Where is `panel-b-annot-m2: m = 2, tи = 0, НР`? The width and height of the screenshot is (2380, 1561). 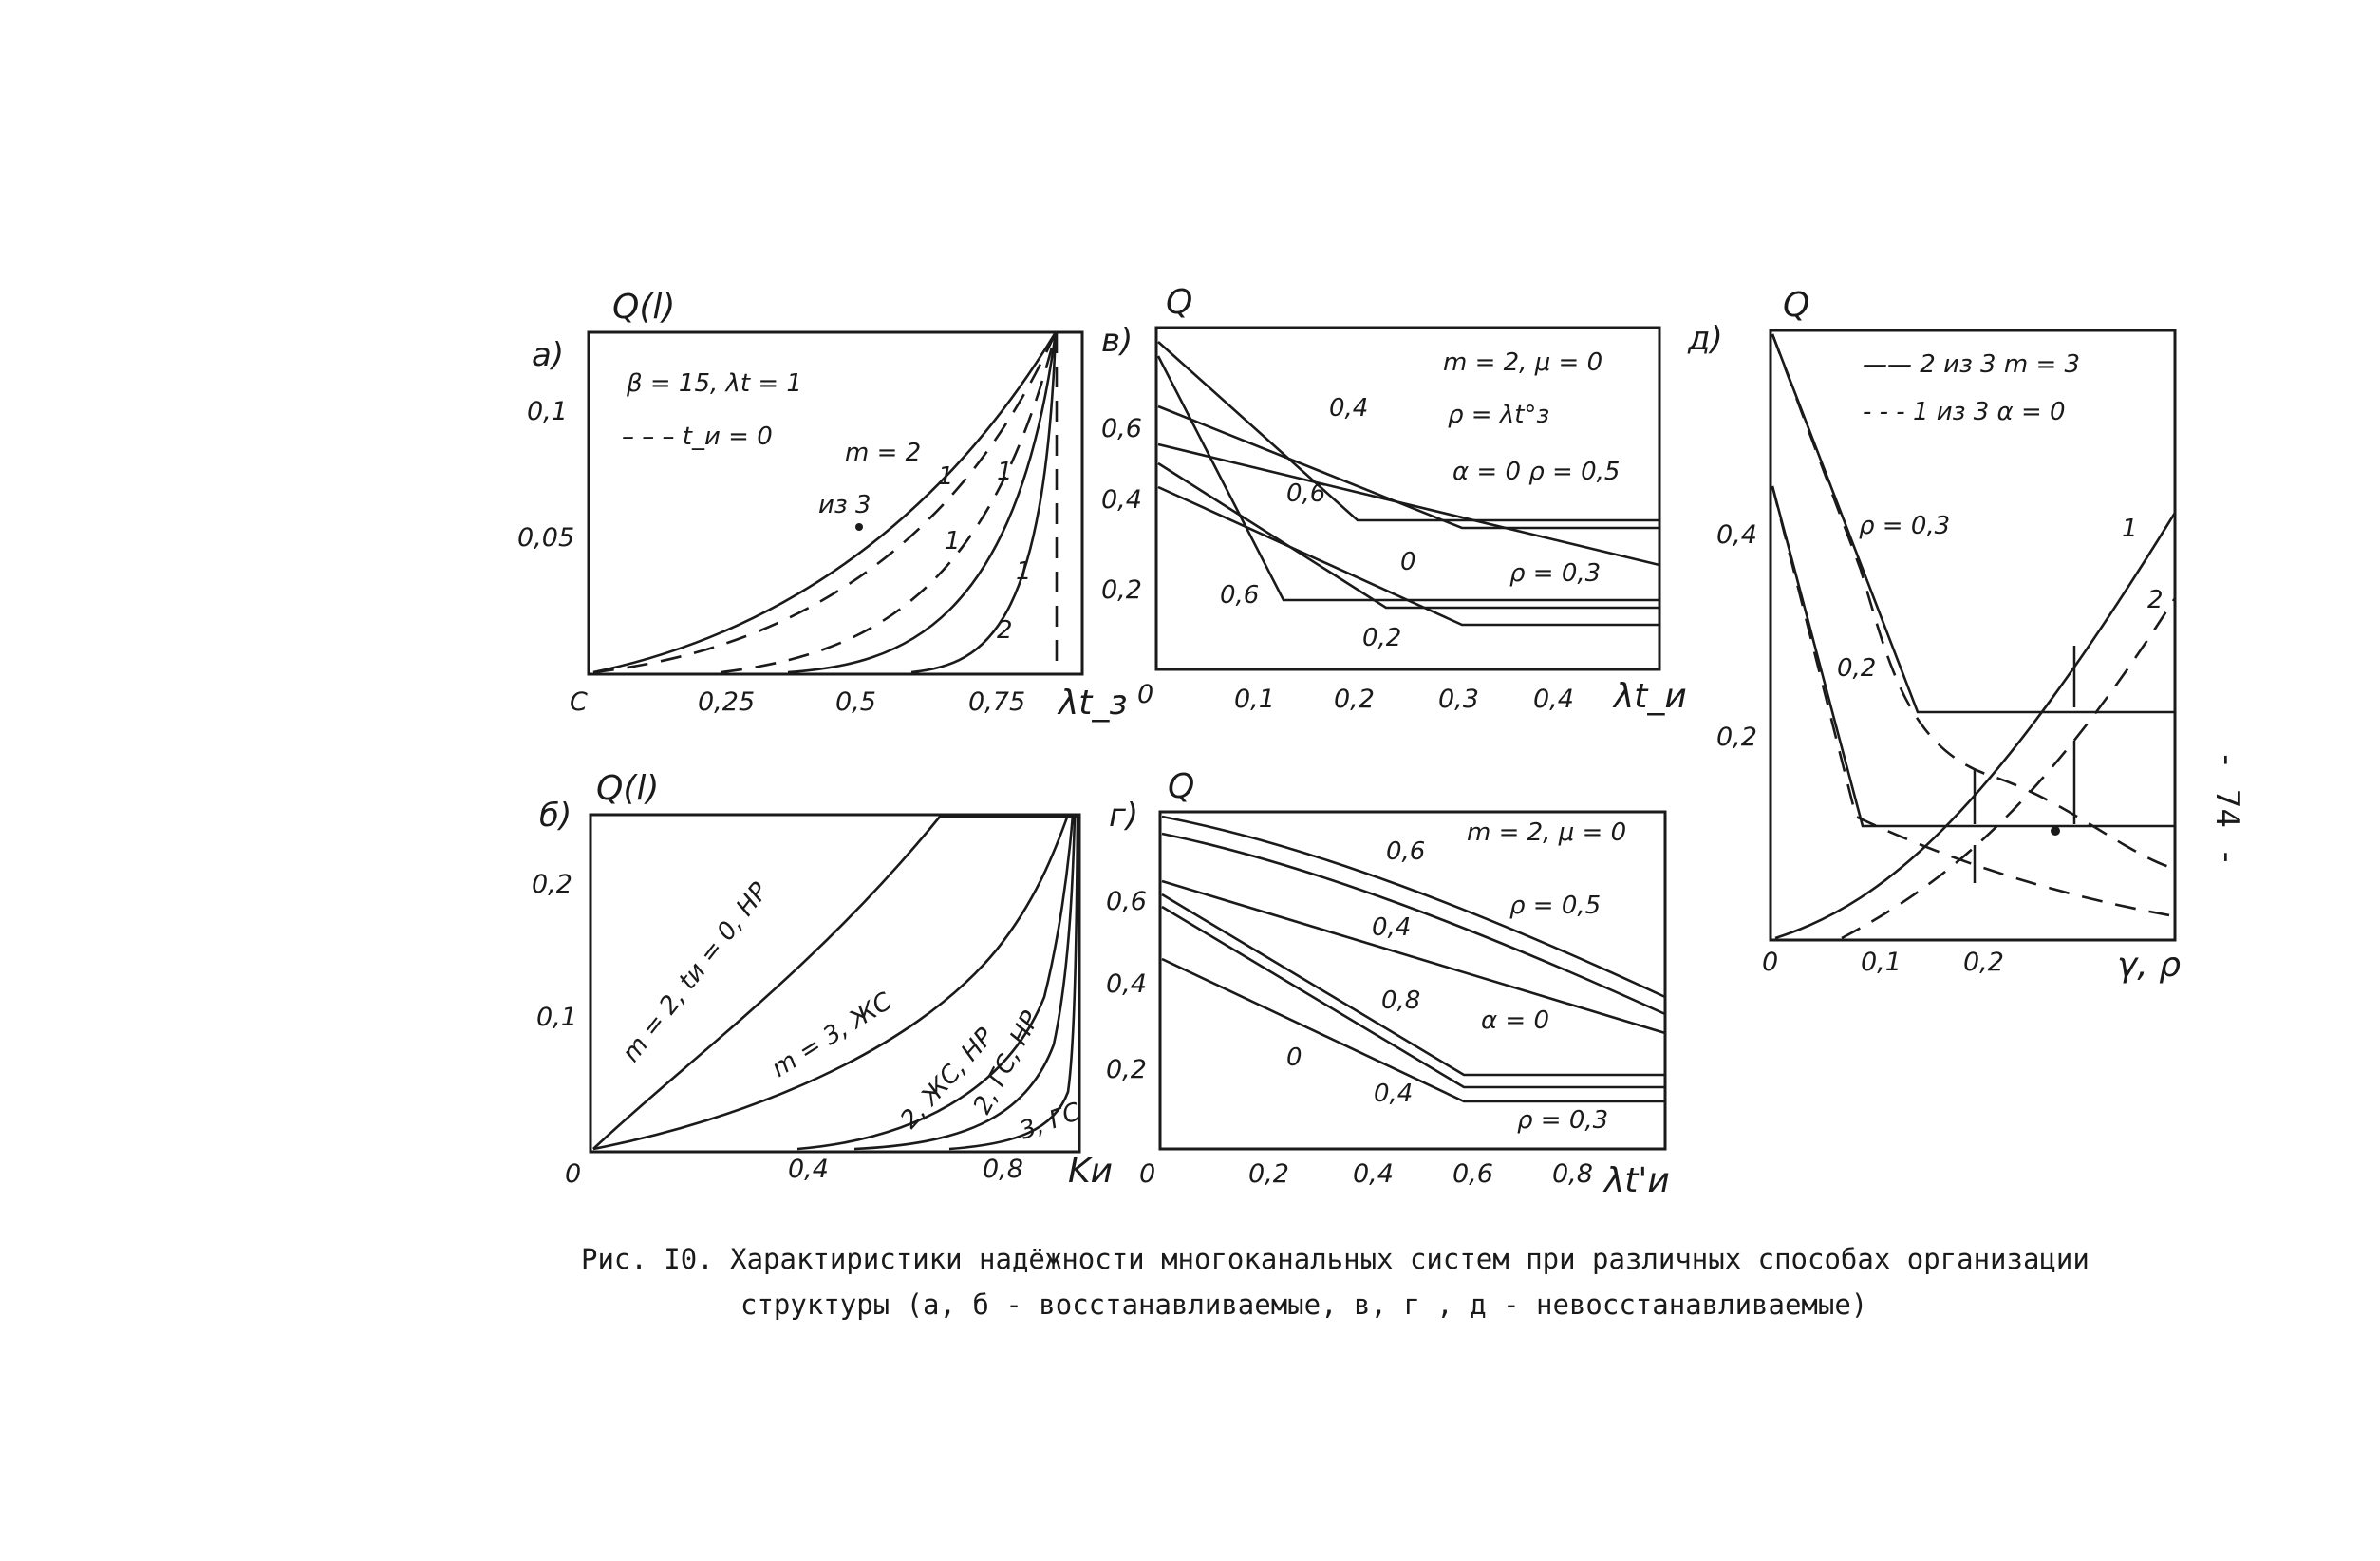 panel-b-annot-m2: m = 2, tи = 0, НР is located at coordinates (696, 972).